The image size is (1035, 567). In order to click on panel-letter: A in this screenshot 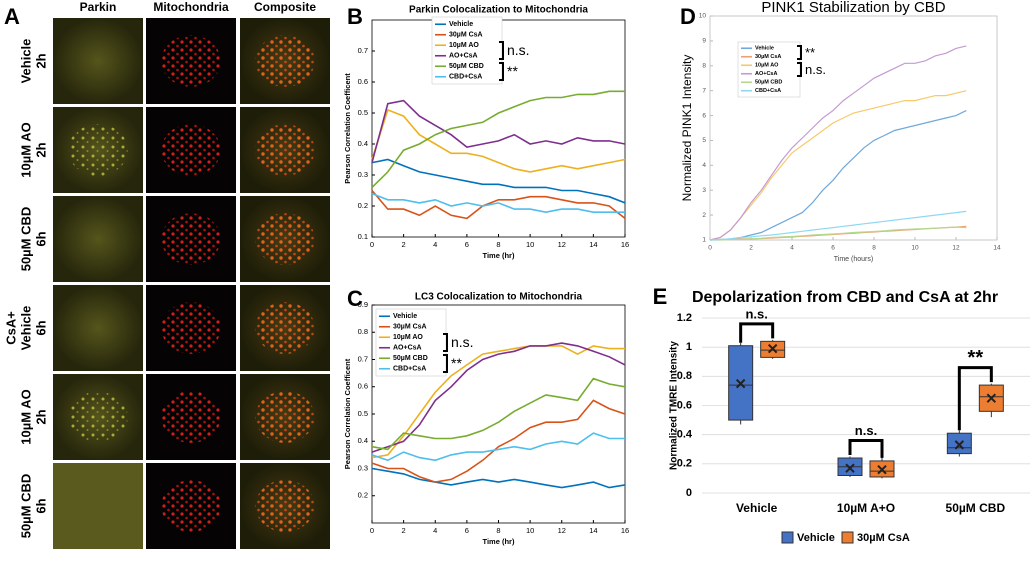, I will do `click(12, 16)`.